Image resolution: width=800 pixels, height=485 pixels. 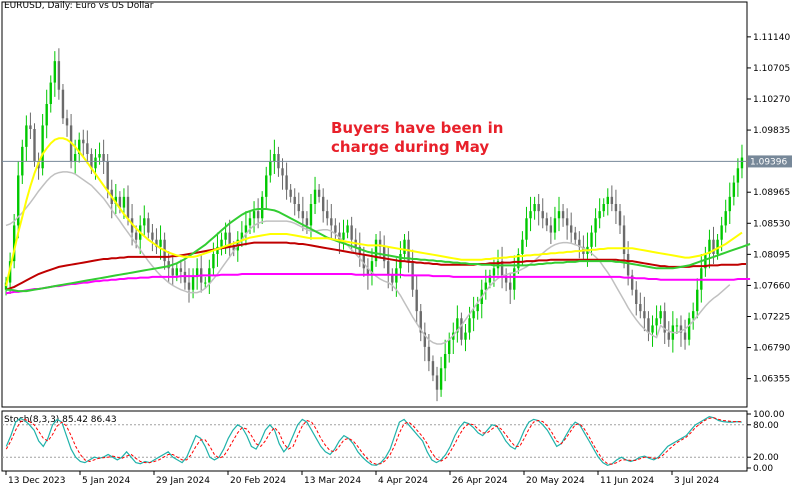 I want to click on stoch-tick-label: 20.00, so click(x=766, y=458).